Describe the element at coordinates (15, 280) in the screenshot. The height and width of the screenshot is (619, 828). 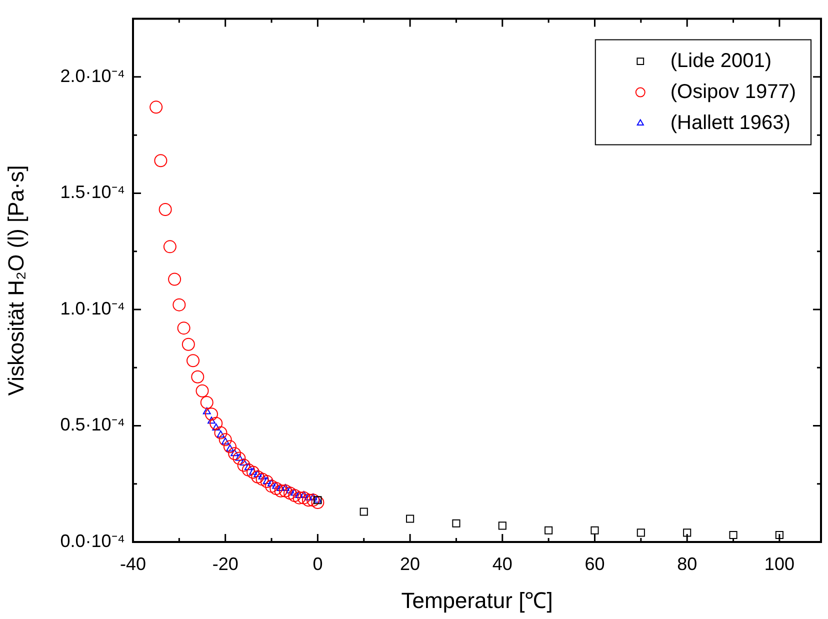
I see `y-axis-title: Viskosität H₂O (l) [Pa·s]` at that location.